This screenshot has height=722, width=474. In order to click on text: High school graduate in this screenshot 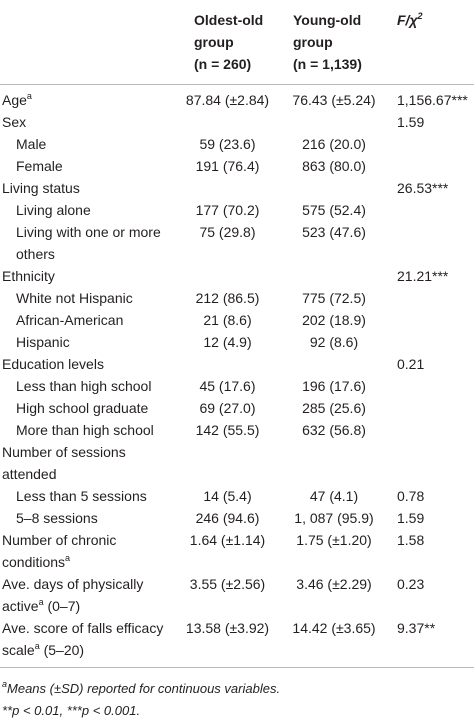, I will do `click(82, 408)`.